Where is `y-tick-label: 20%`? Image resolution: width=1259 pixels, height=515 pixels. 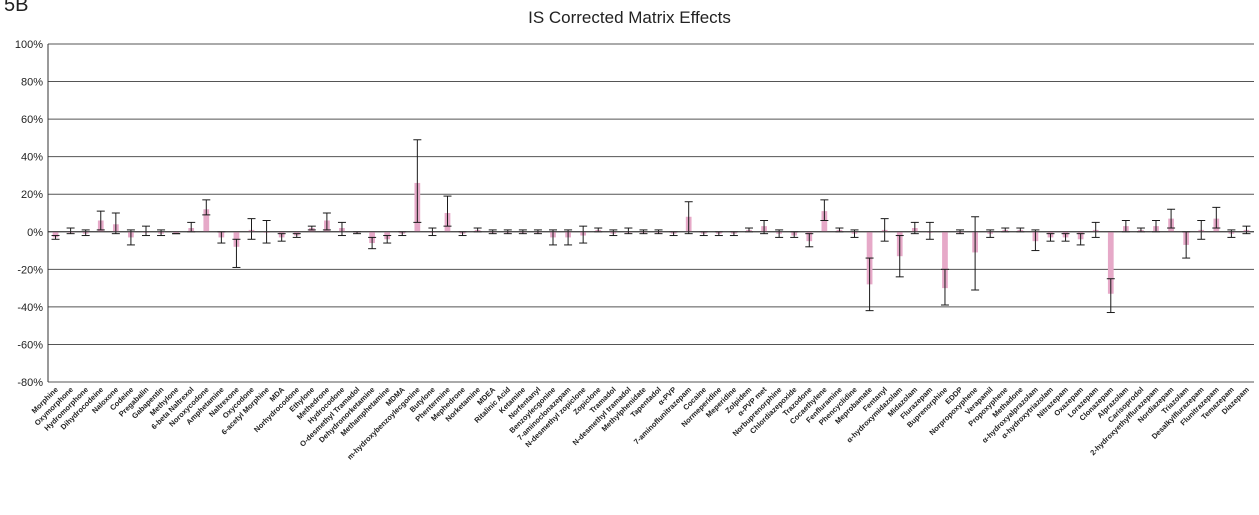 y-tick-label: 20% is located at coordinates (32, 195).